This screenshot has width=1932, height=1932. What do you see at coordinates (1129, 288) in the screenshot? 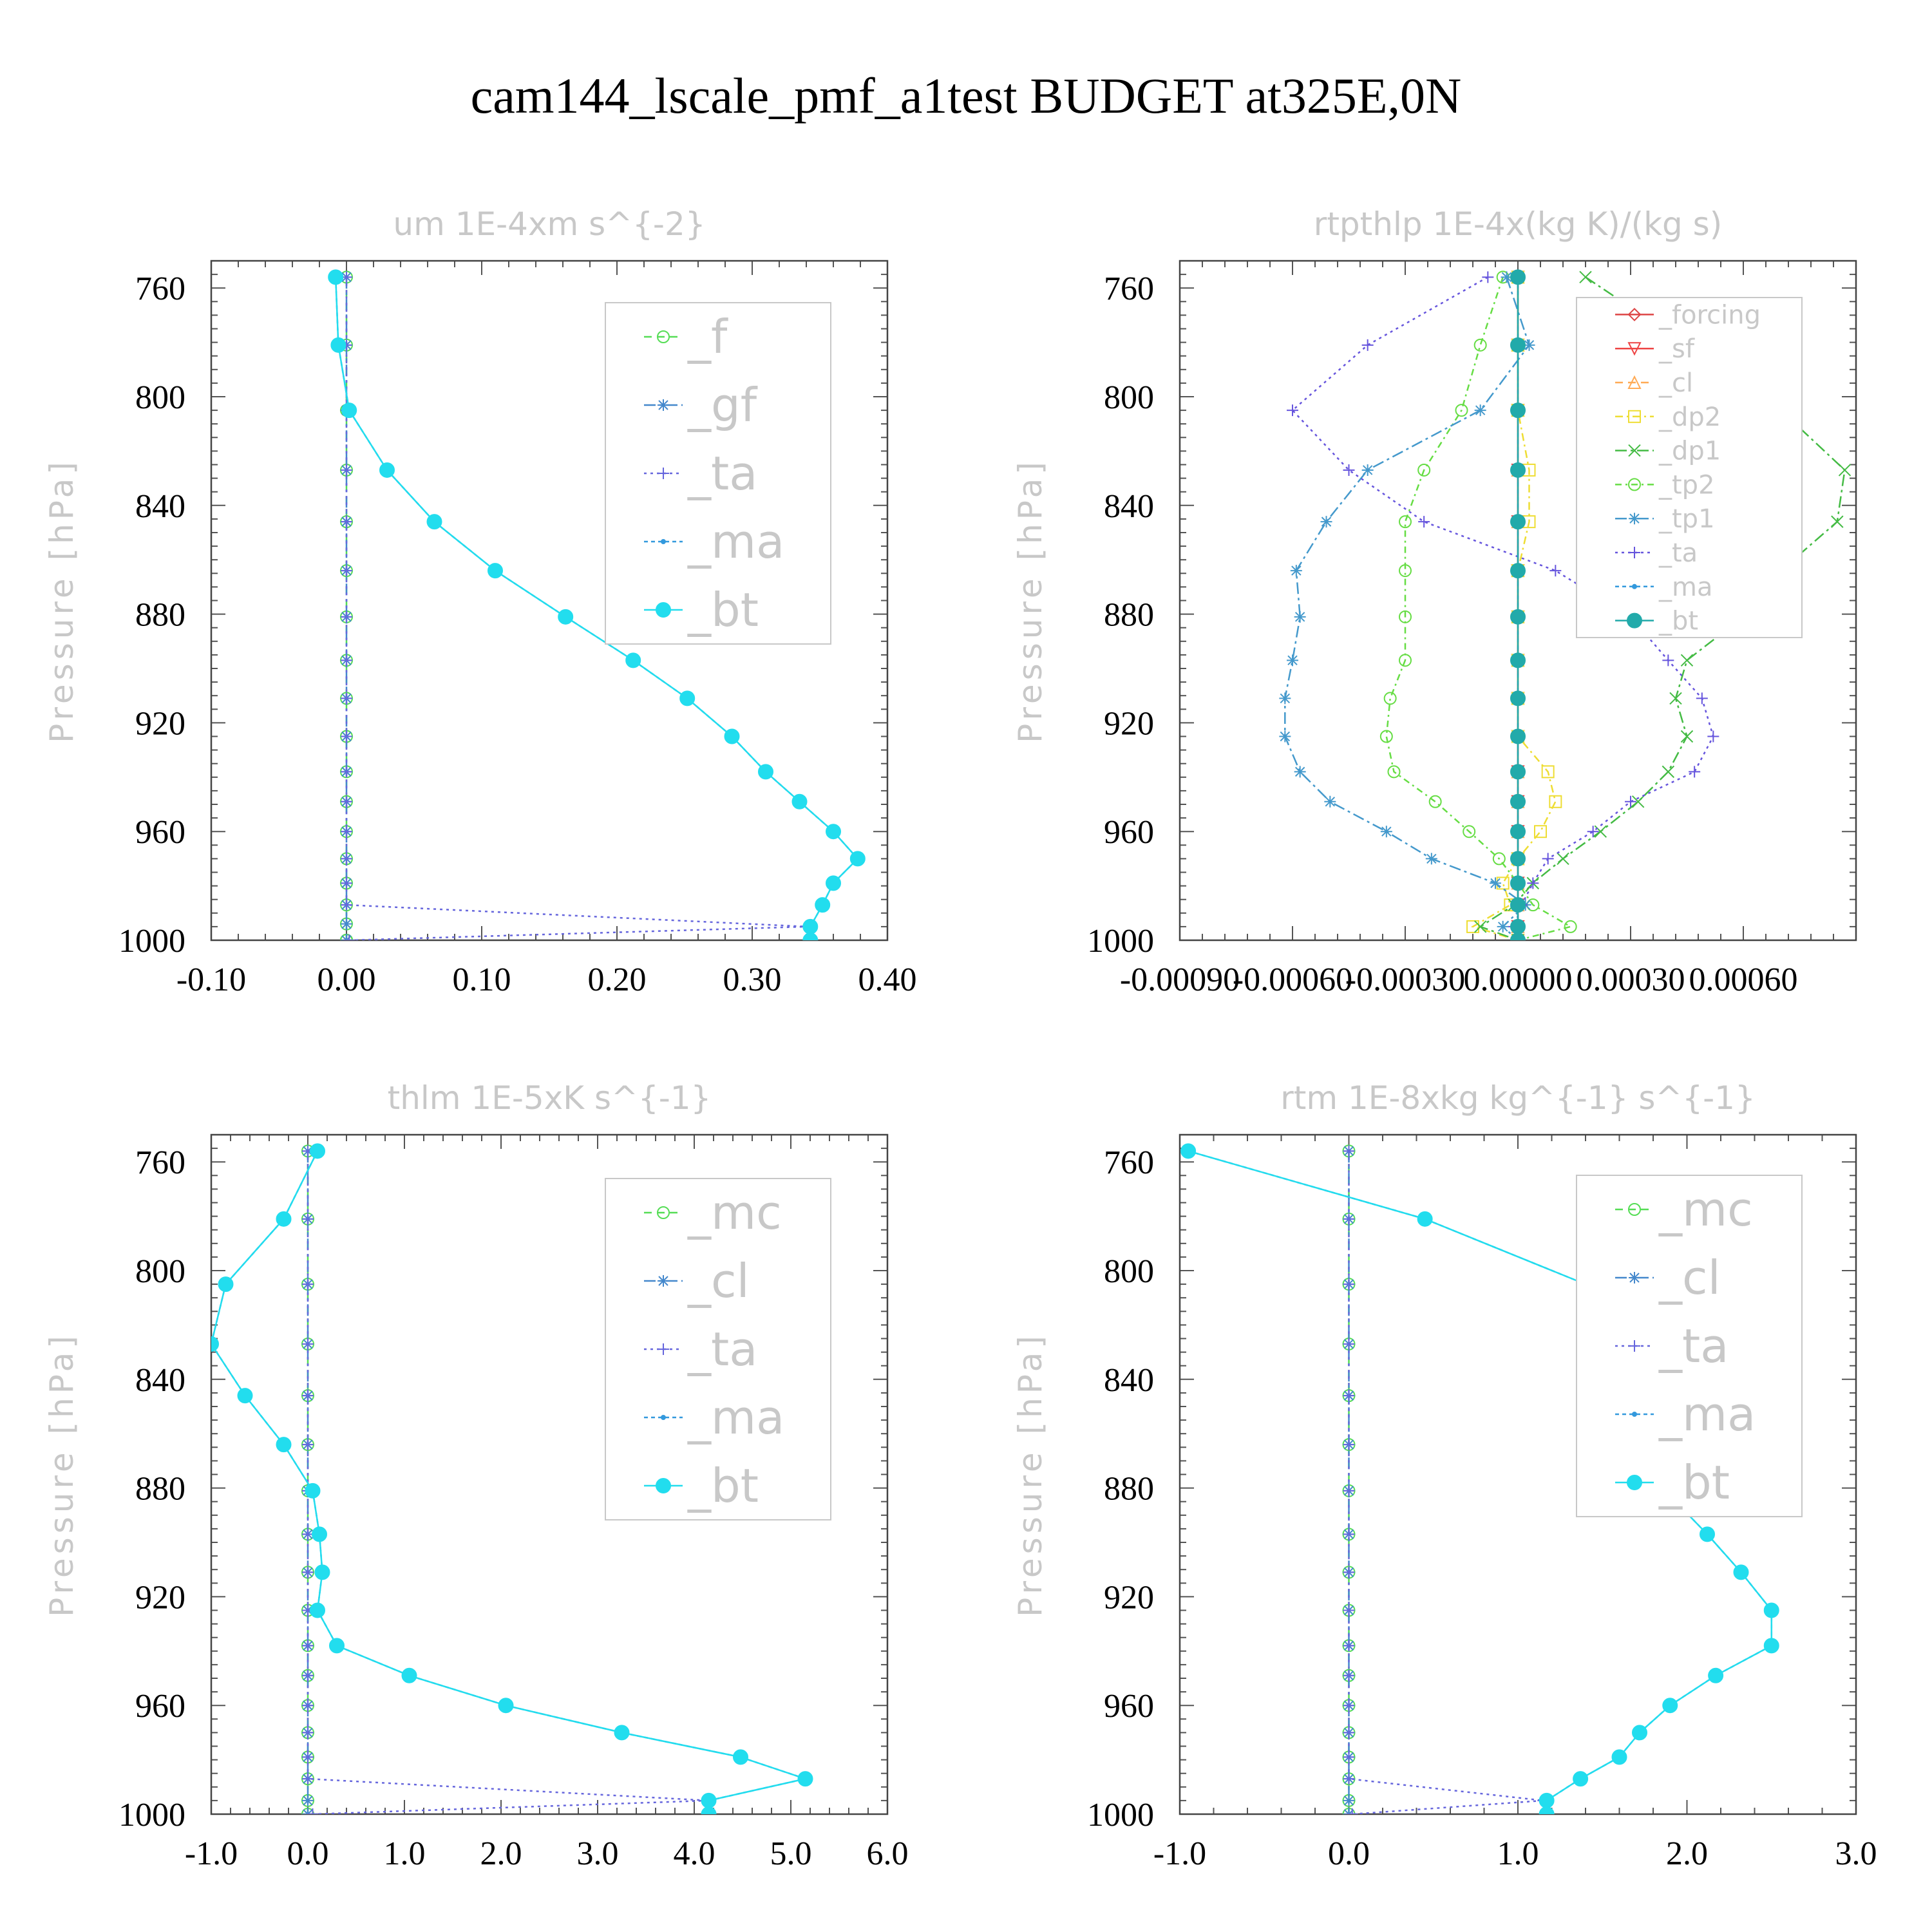
I see `y-tick-label: 760` at bounding box center [1129, 288].